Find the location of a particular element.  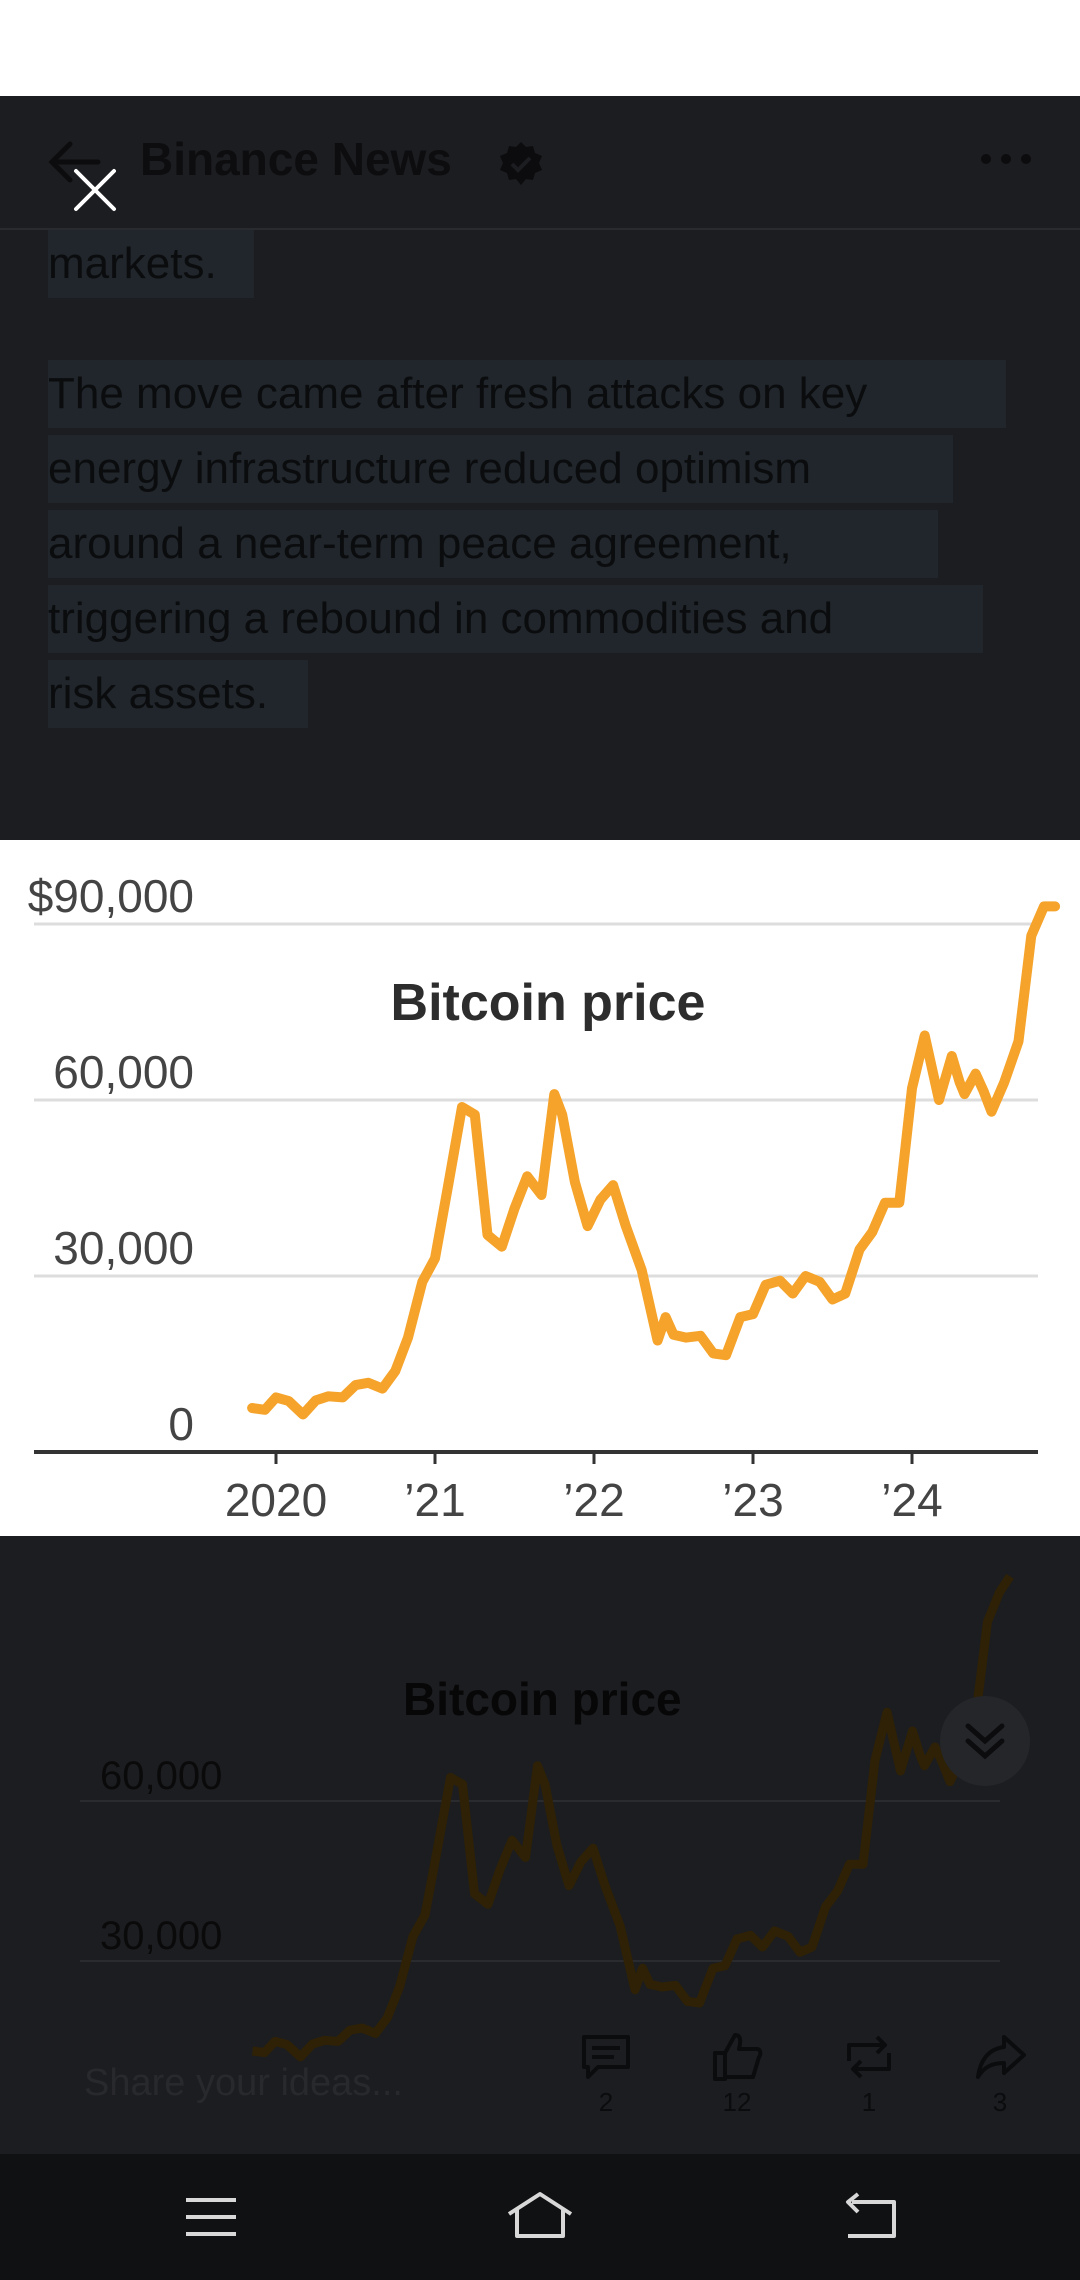

repost-count: 1 is located at coordinates (869, 2102).